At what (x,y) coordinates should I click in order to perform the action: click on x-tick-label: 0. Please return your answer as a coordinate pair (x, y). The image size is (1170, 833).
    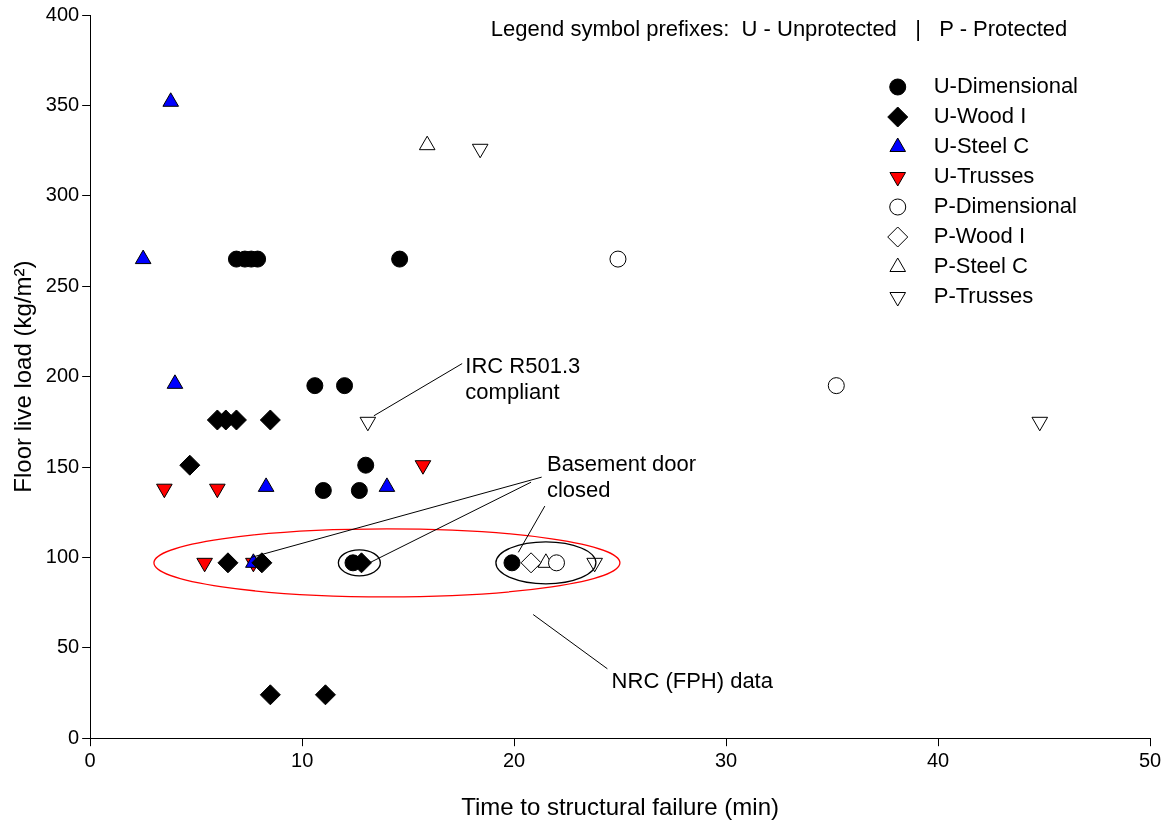
    Looking at the image, I should click on (90, 759).